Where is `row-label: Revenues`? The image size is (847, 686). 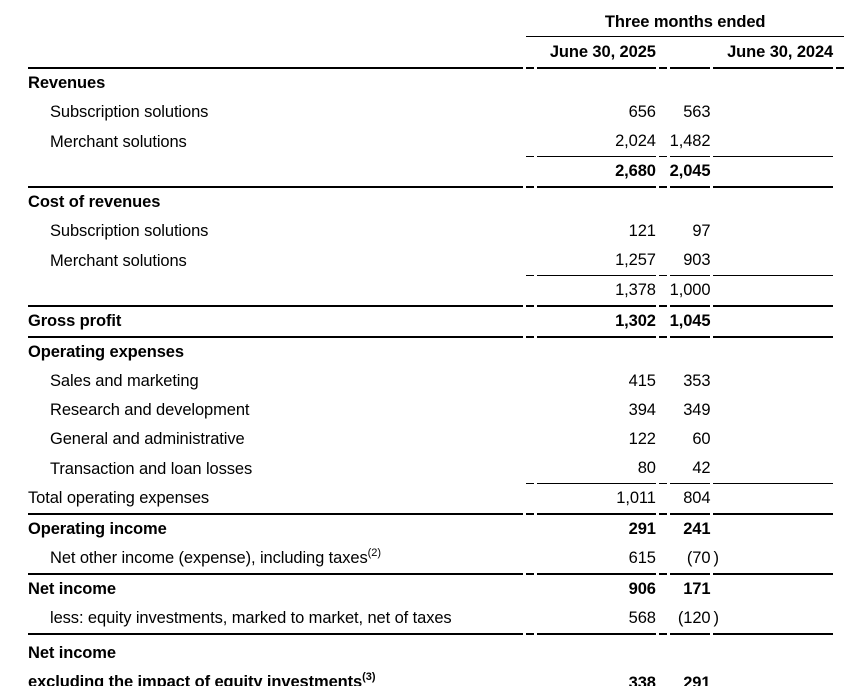 row-label: Revenues is located at coordinates (67, 83).